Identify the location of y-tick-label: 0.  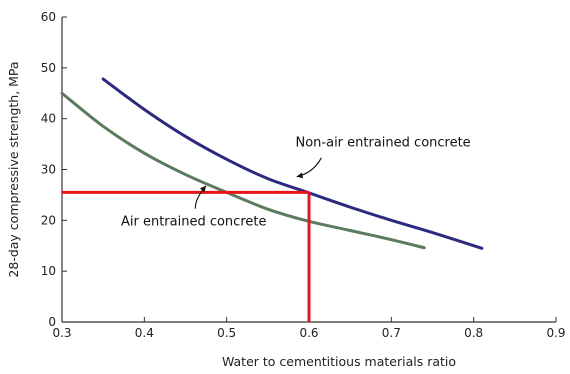
(52, 322).